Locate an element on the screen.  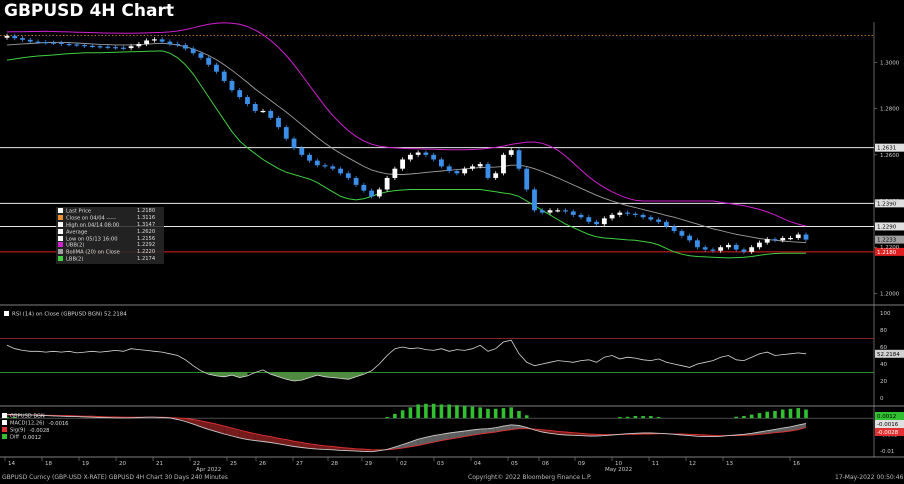
x-tick-label: 13 is located at coordinates (729, 464).